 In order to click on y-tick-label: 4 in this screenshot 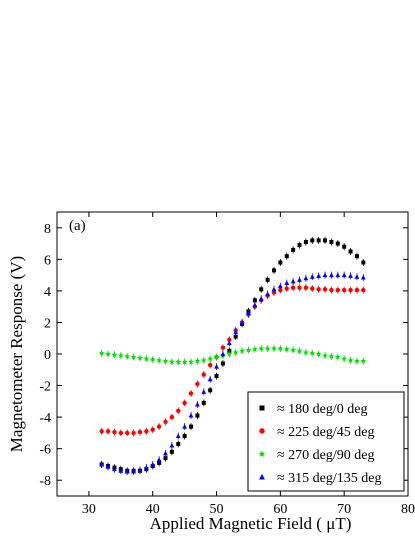, I will do `click(47, 292)`.